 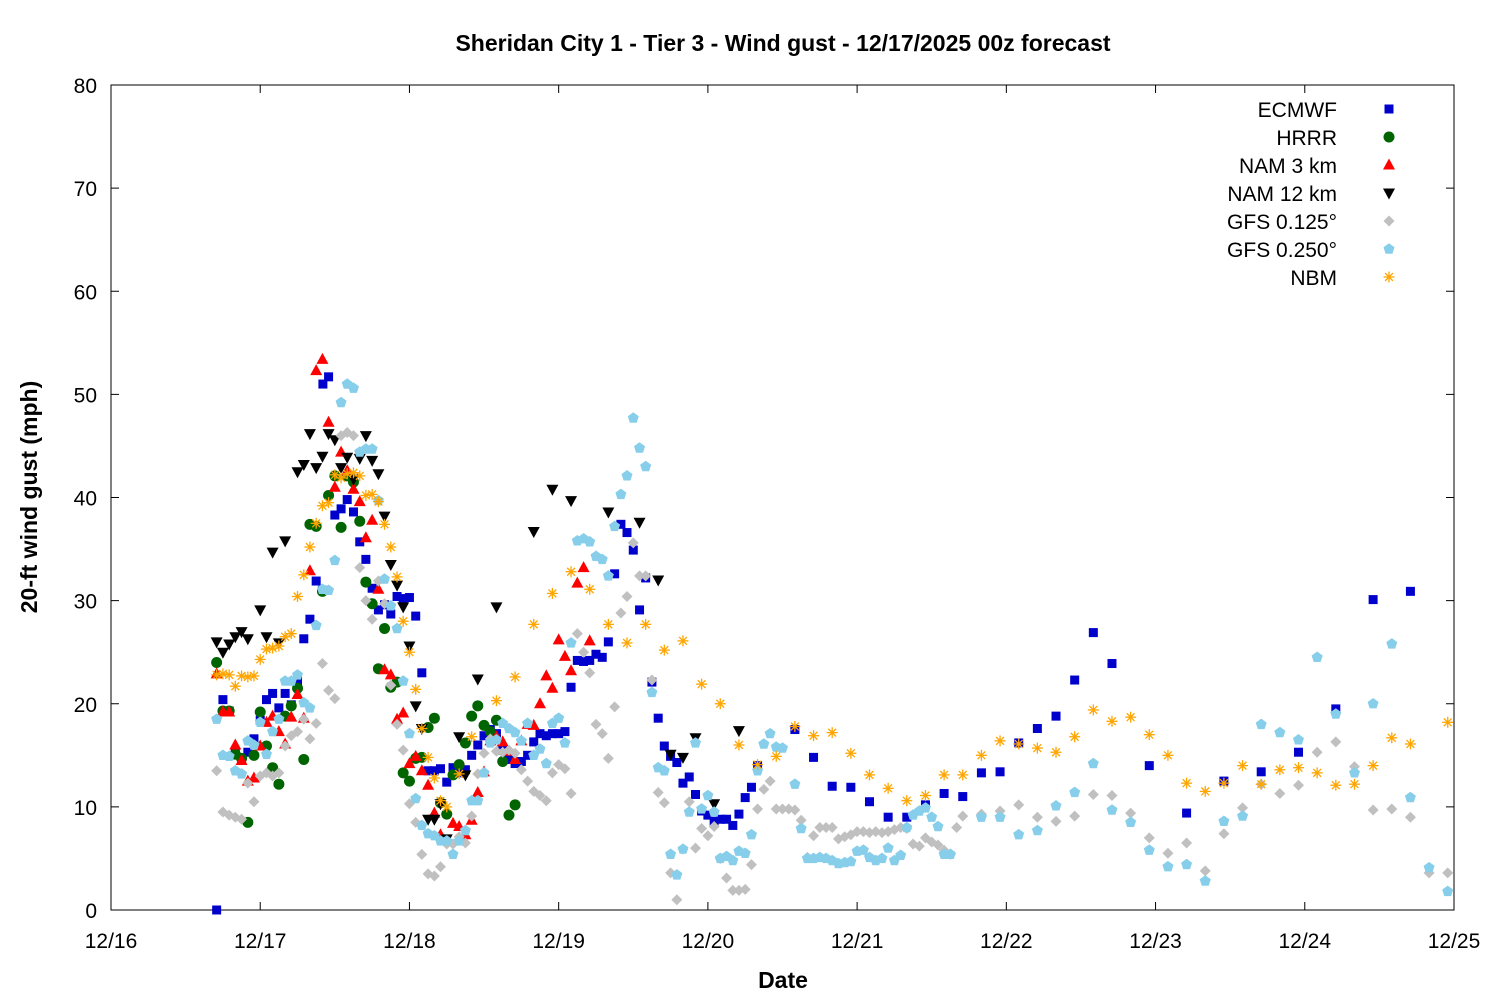 I want to click on x-tick-label: 12/24, so click(x=1304, y=941).